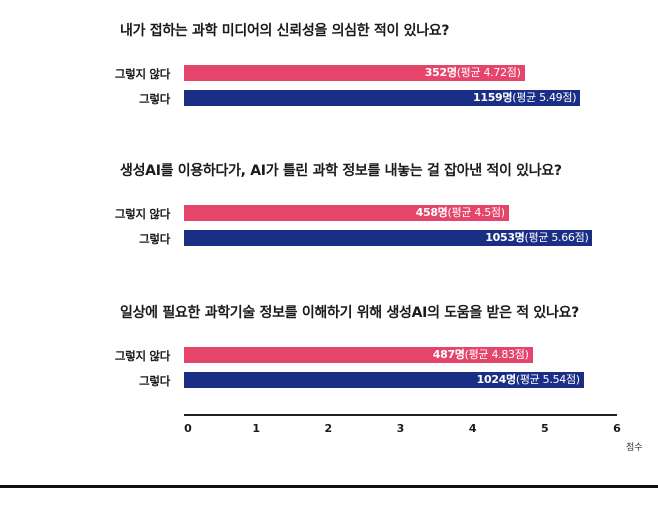 Image resolution: width=658 pixels, height=512 pixels. What do you see at coordinates (476, 212) in the screenshot?
I see `bar-average: (평균 4.5점)` at bounding box center [476, 212].